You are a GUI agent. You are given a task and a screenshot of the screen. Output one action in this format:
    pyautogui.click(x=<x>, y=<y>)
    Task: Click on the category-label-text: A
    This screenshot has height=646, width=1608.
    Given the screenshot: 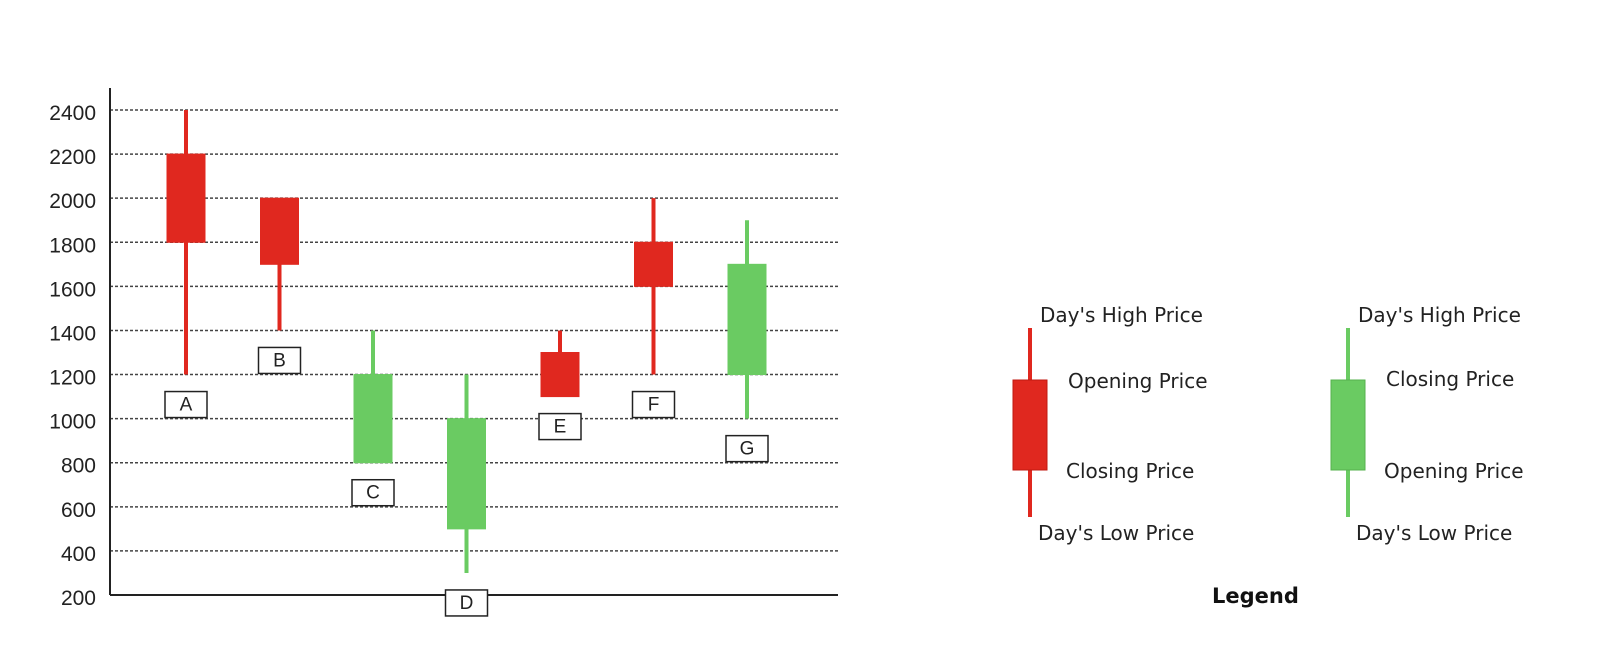 What is the action you would take?
    pyautogui.click(x=186, y=405)
    